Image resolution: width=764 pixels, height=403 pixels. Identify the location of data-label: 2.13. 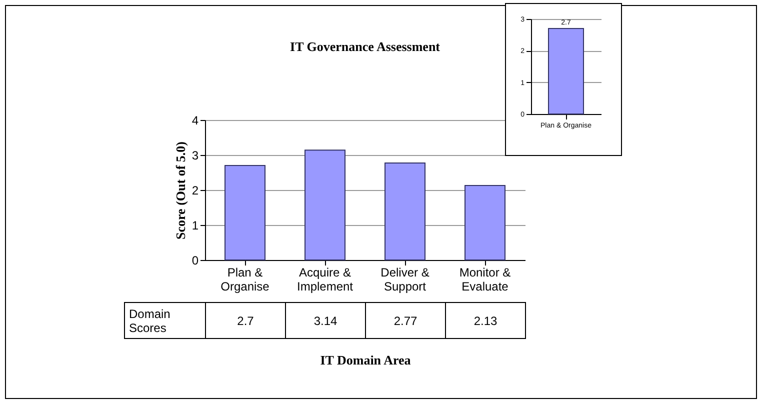
(486, 320).